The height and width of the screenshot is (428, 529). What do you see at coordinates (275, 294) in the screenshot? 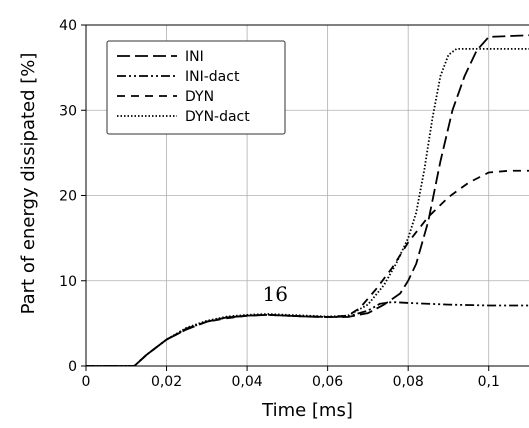
I see `annotation-label: 16` at bounding box center [275, 294].